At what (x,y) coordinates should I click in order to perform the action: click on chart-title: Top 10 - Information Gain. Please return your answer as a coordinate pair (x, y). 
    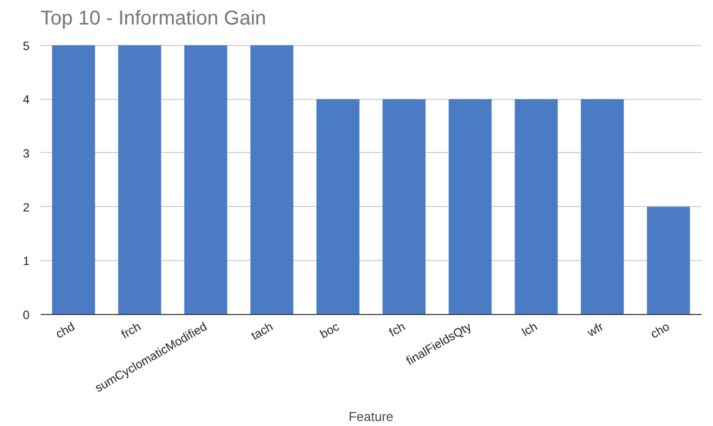
    Looking at the image, I should click on (153, 19).